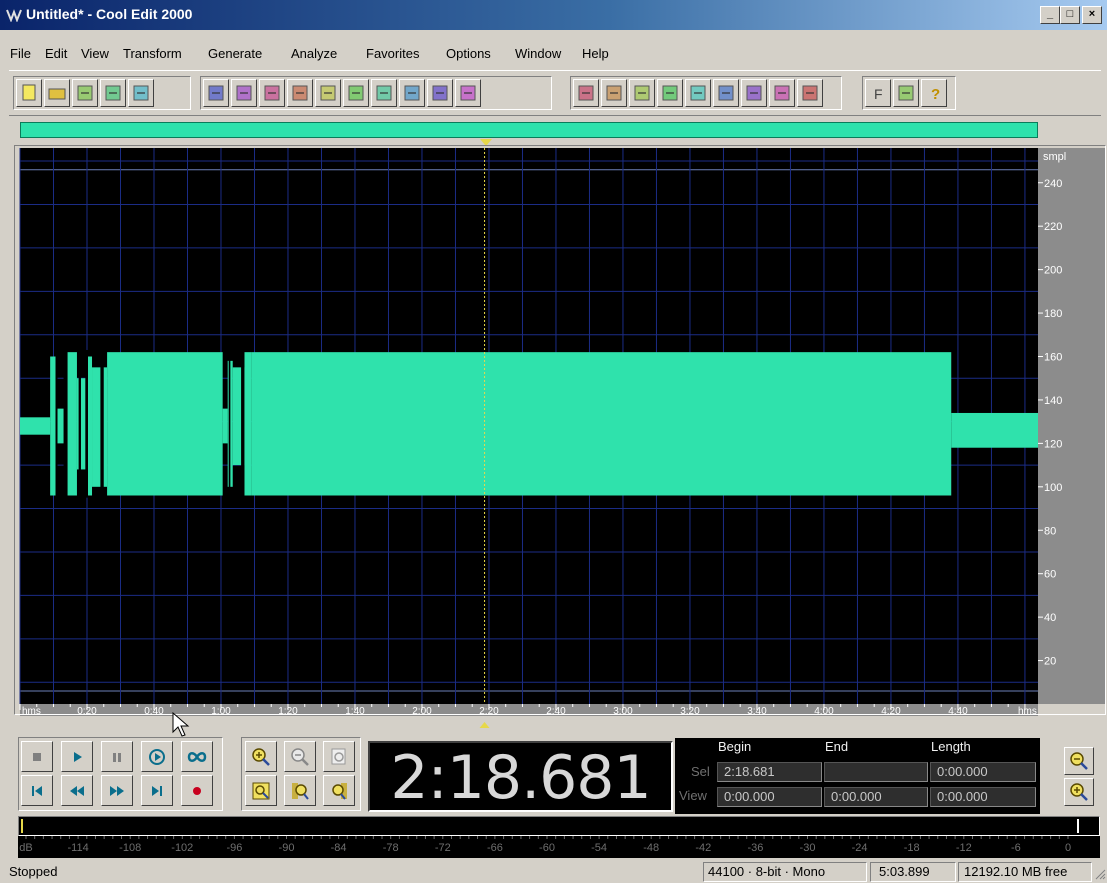 The width and height of the screenshot is (1107, 883). I want to click on close-file-button, so click(141, 93).